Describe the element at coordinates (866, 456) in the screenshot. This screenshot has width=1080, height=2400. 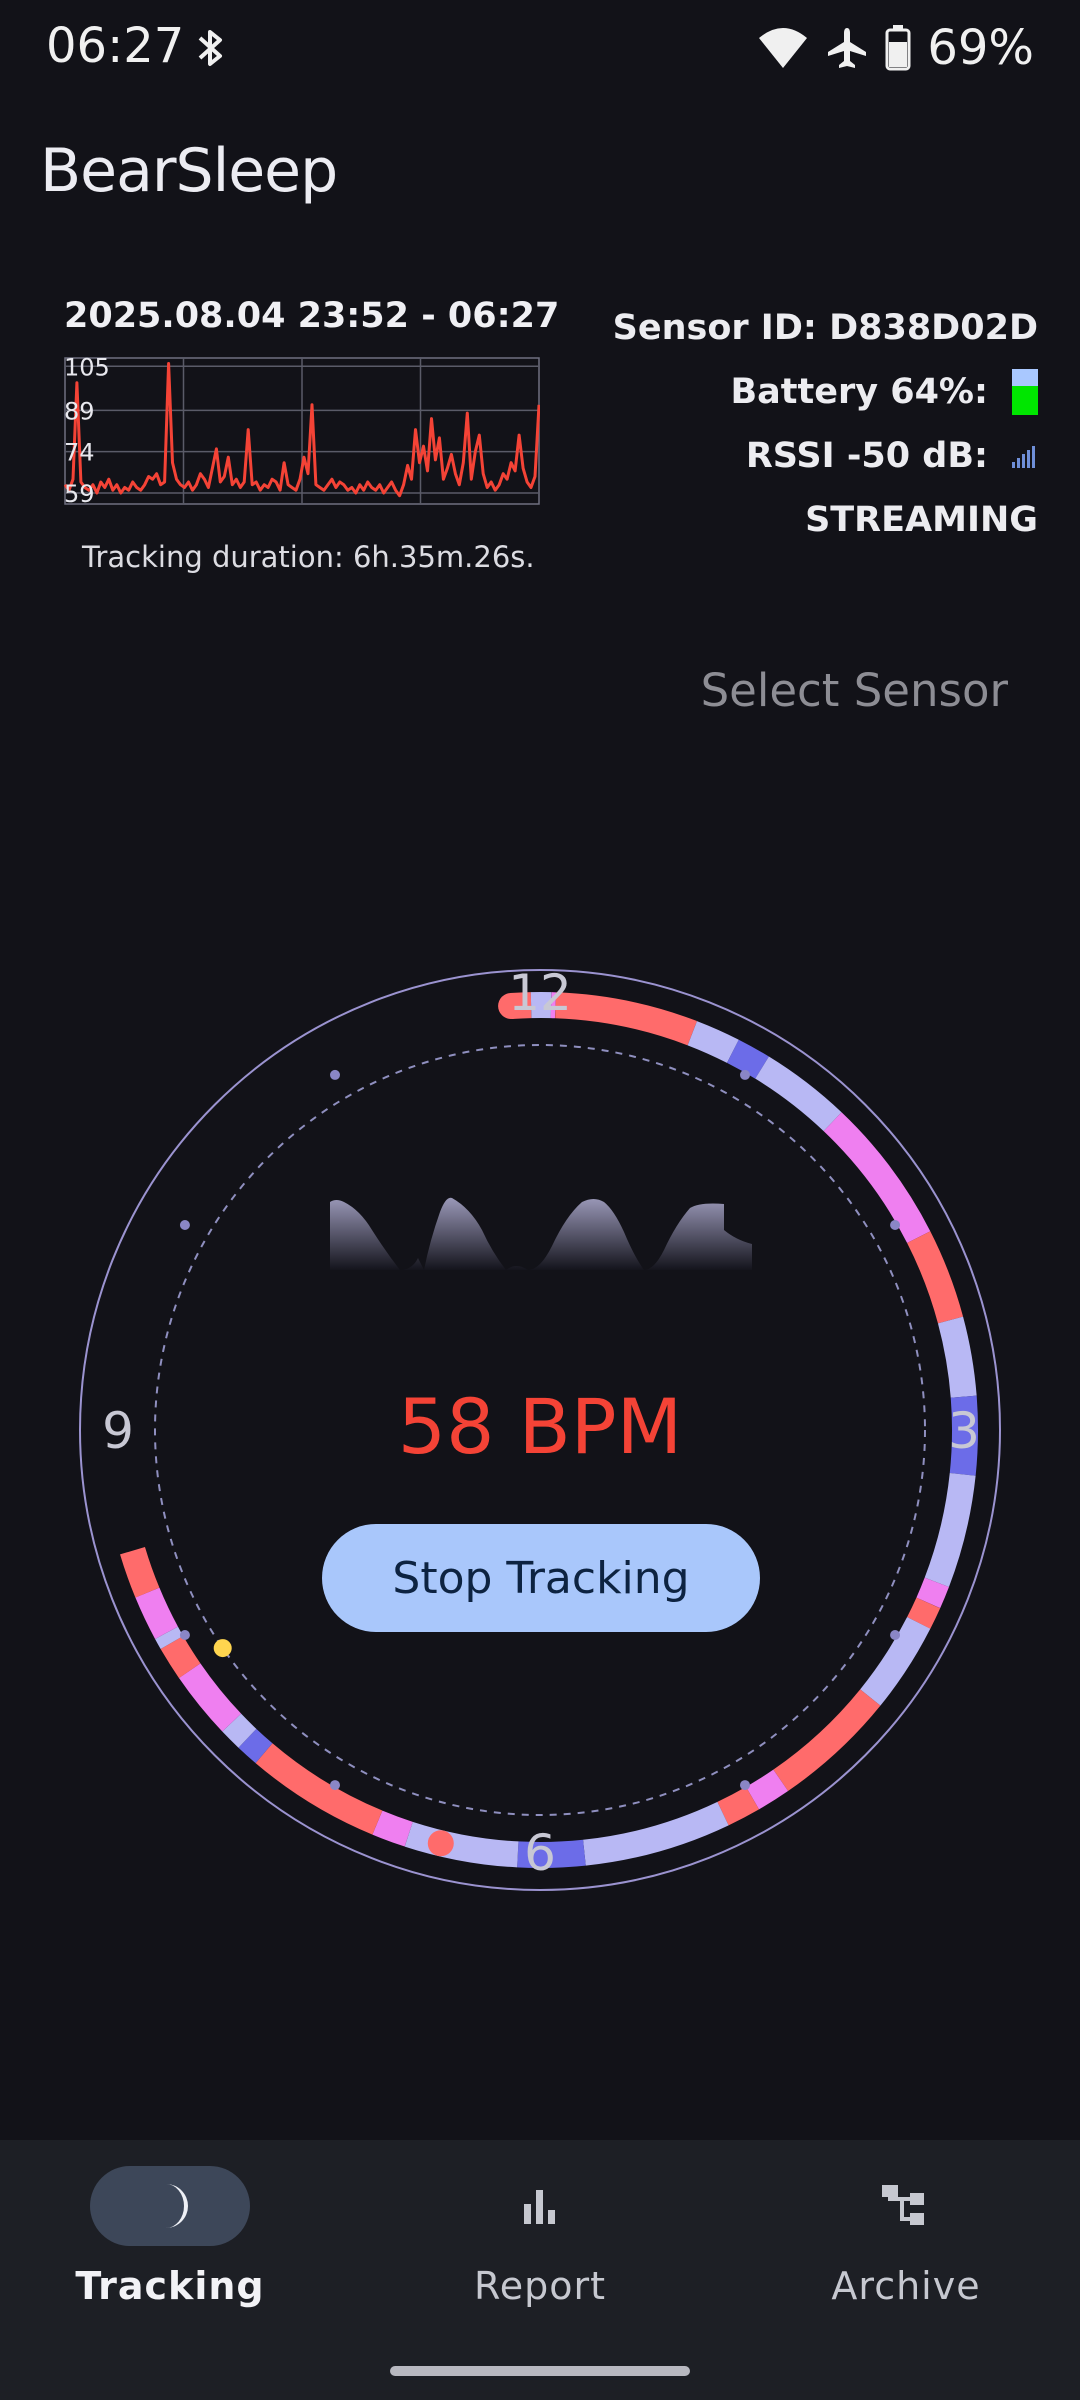
I see `rssi-label: RSSI -50 dB:` at that location.